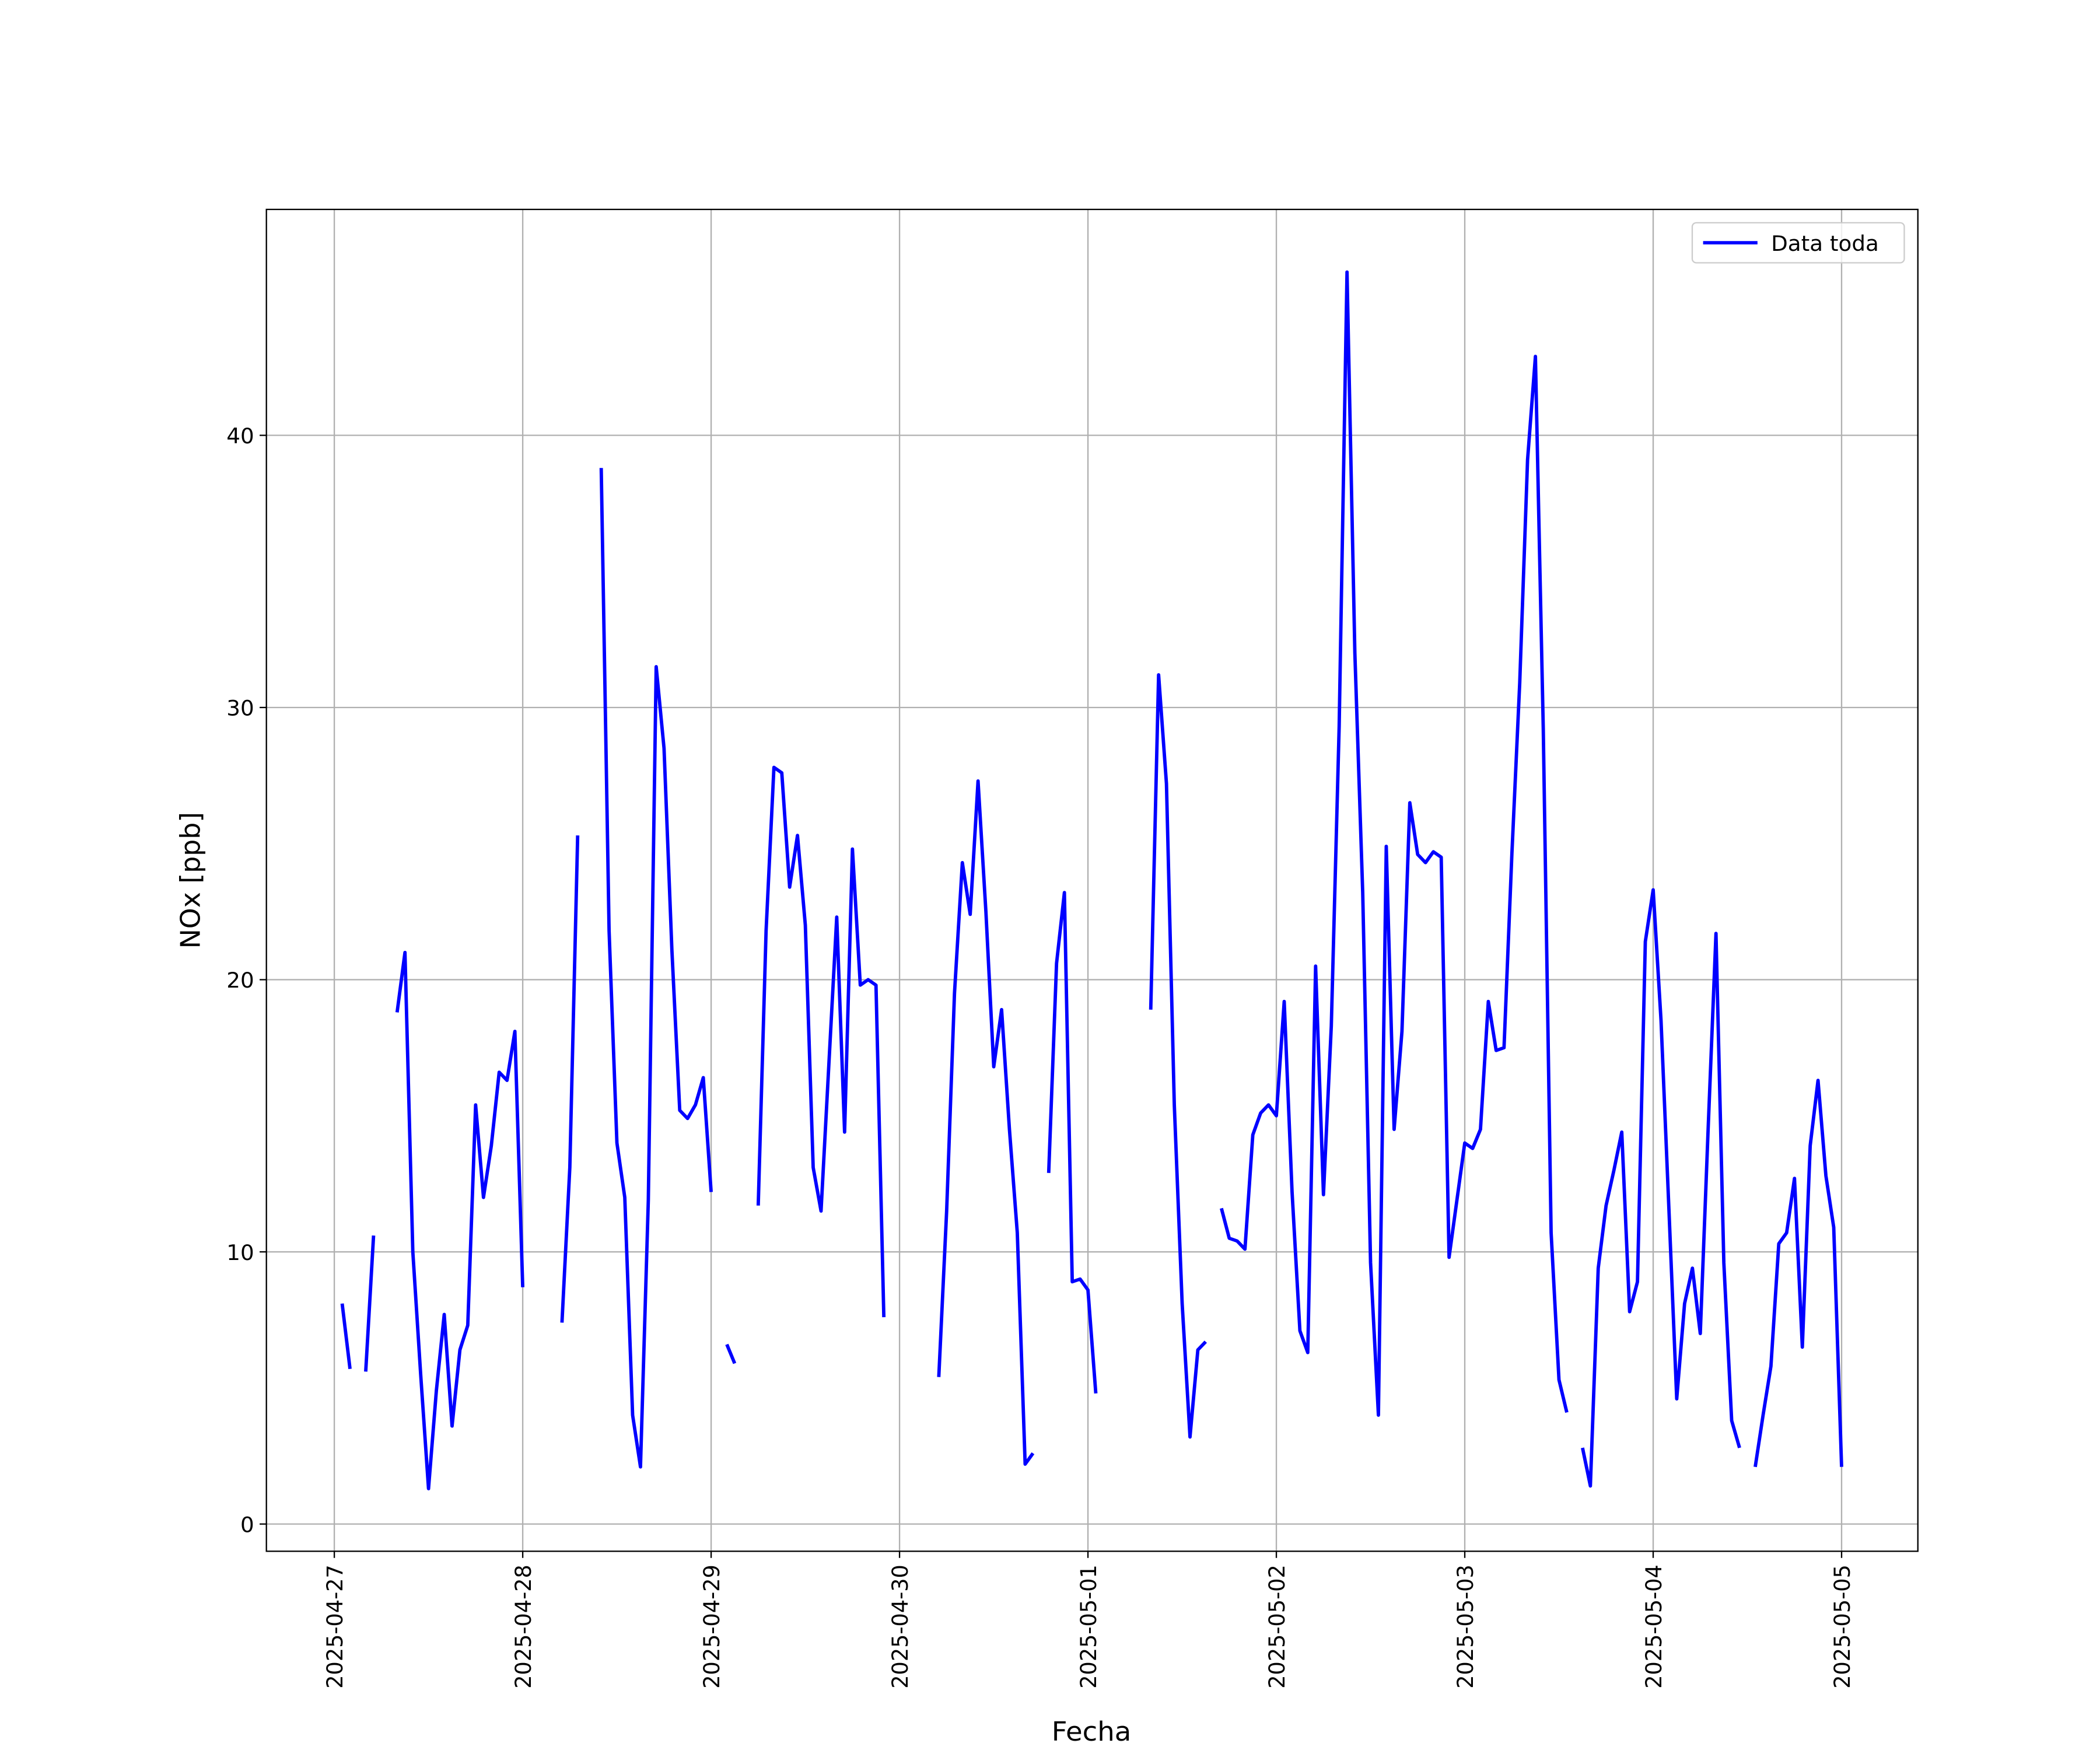 This screenshot has height=1750, width=2100. Describe the element at coordinates (247, 1525) in the screenshot. I see `y-tick-label: 0` at that location.